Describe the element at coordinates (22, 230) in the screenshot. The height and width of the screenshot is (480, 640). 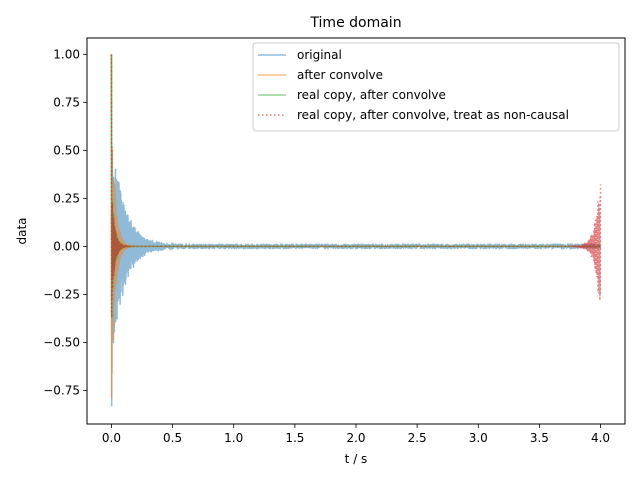
I see `y-axis-label: data` at that location.